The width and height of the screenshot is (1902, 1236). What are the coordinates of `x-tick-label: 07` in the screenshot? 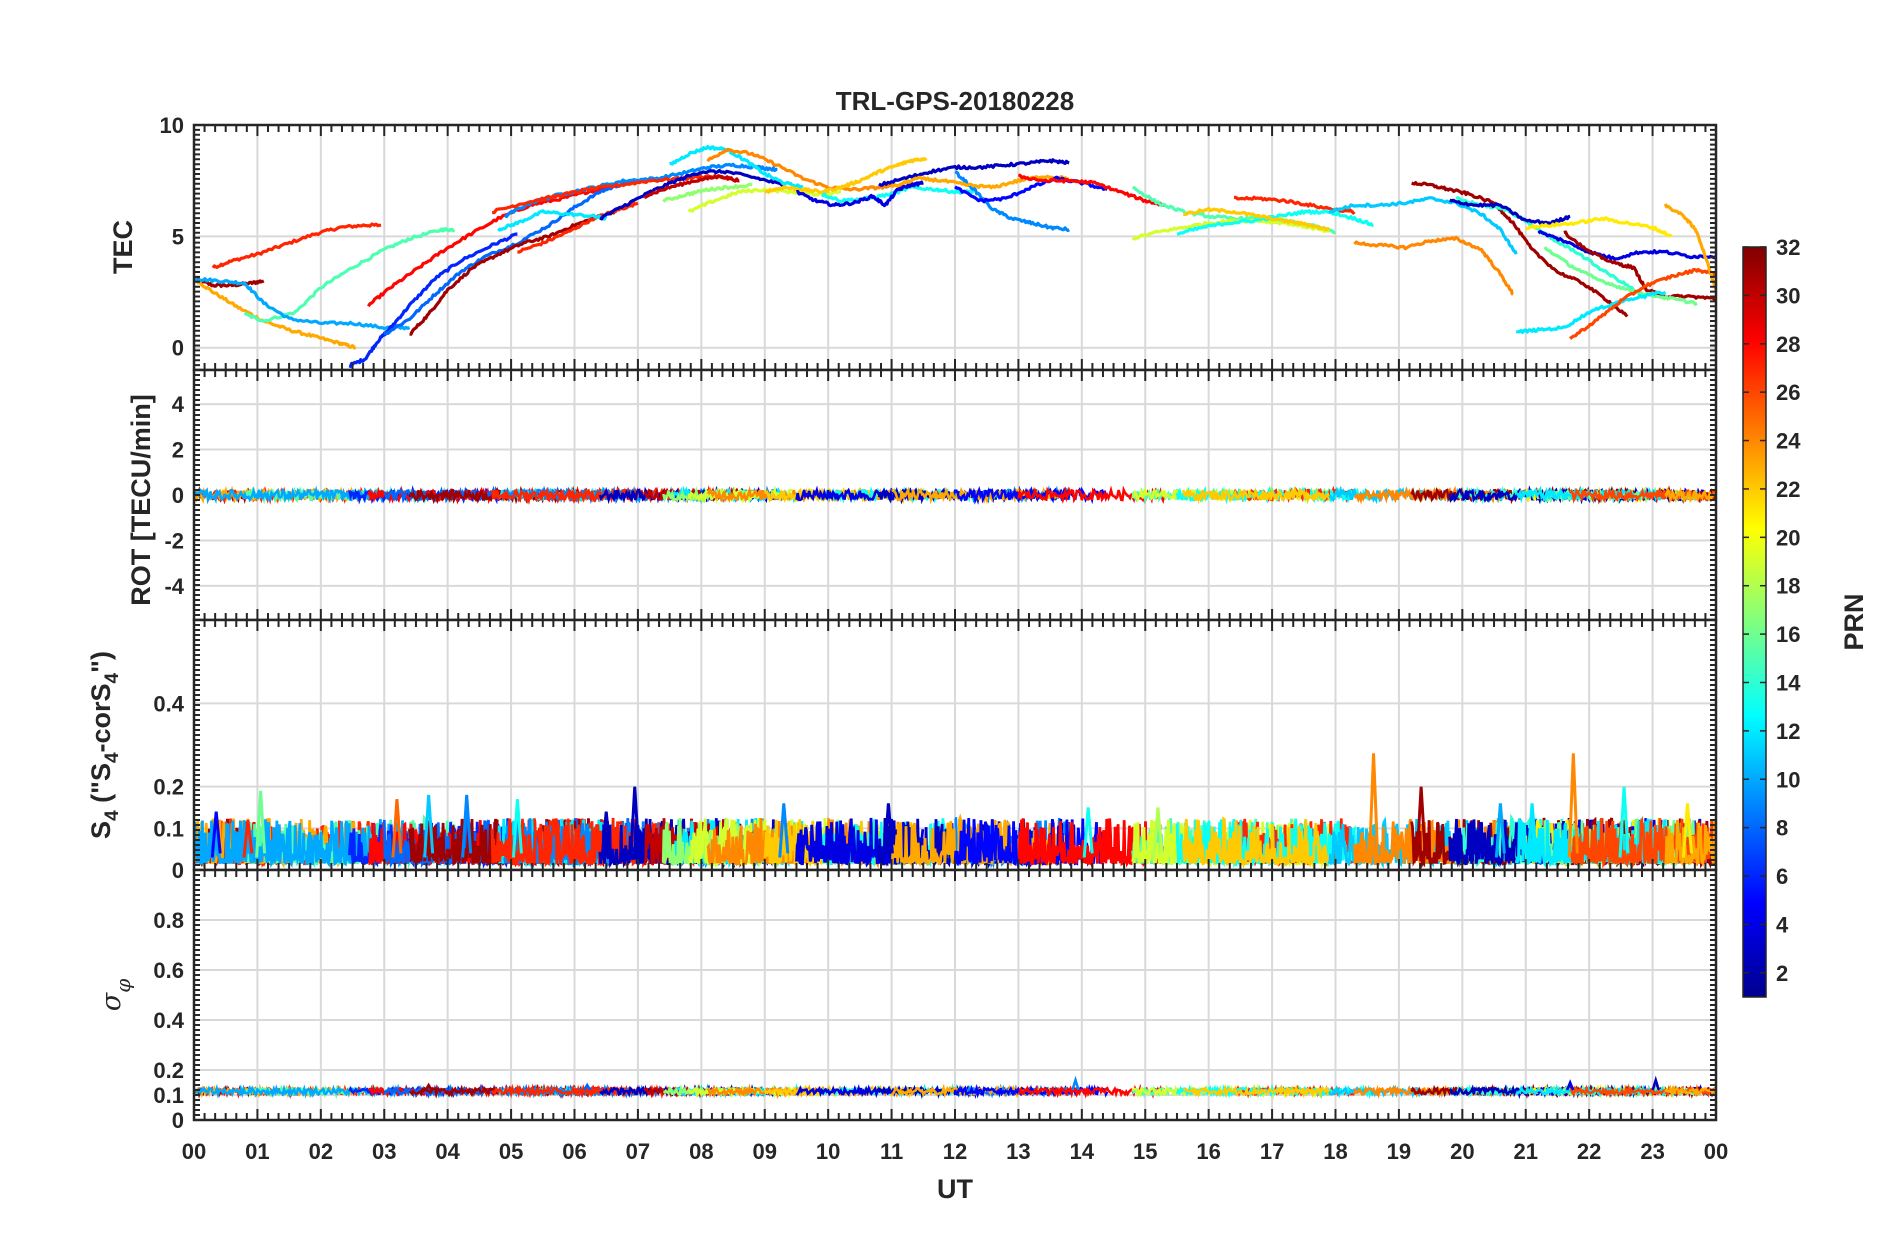 It's located at (638, 1151).